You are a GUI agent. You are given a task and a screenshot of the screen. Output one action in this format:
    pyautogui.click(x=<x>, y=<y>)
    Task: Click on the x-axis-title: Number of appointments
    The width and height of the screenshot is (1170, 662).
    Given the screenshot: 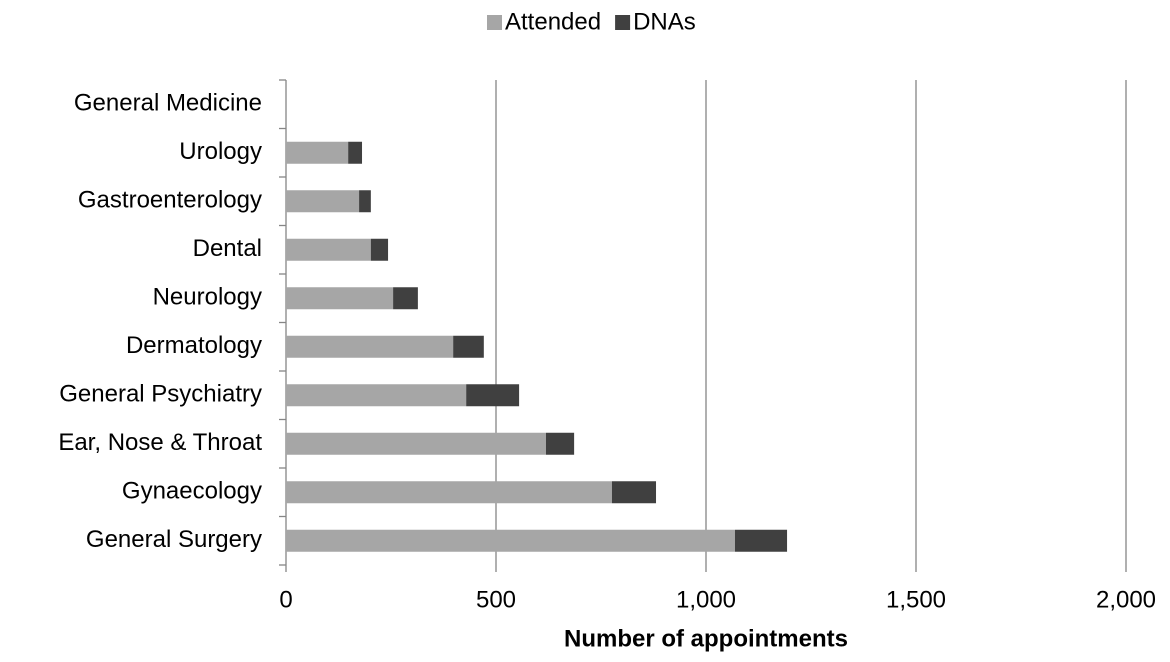 What is the action you would take?
    pyautogui.click(x=706, y=638)
    